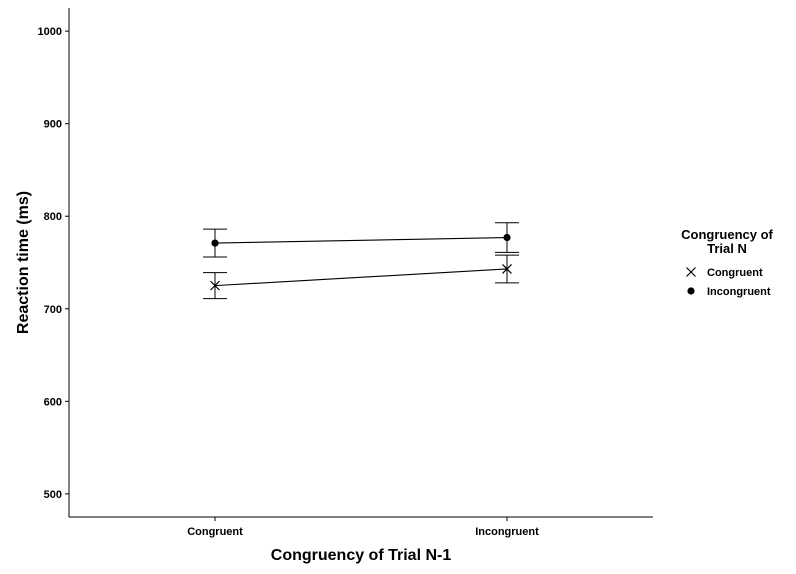  What do you see at coordinates (53, 125) in the screenshot?
I see `y-tick-label: 900` at bounding box center [53, 125].